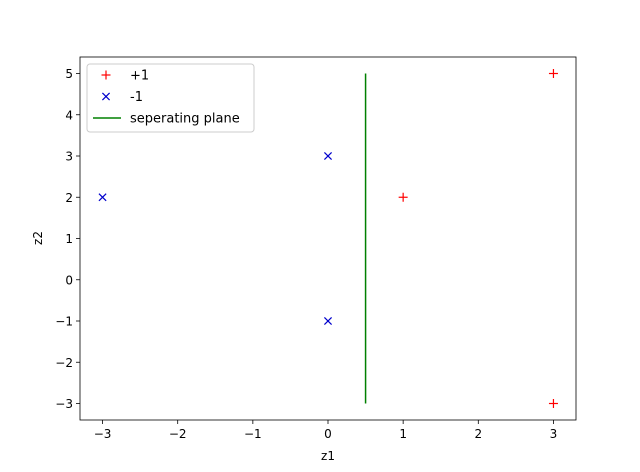  What do you see at coordinates (38, 238) in the screenshot?
I see `y-axis-label: z2` at bounding box center [38, 238].